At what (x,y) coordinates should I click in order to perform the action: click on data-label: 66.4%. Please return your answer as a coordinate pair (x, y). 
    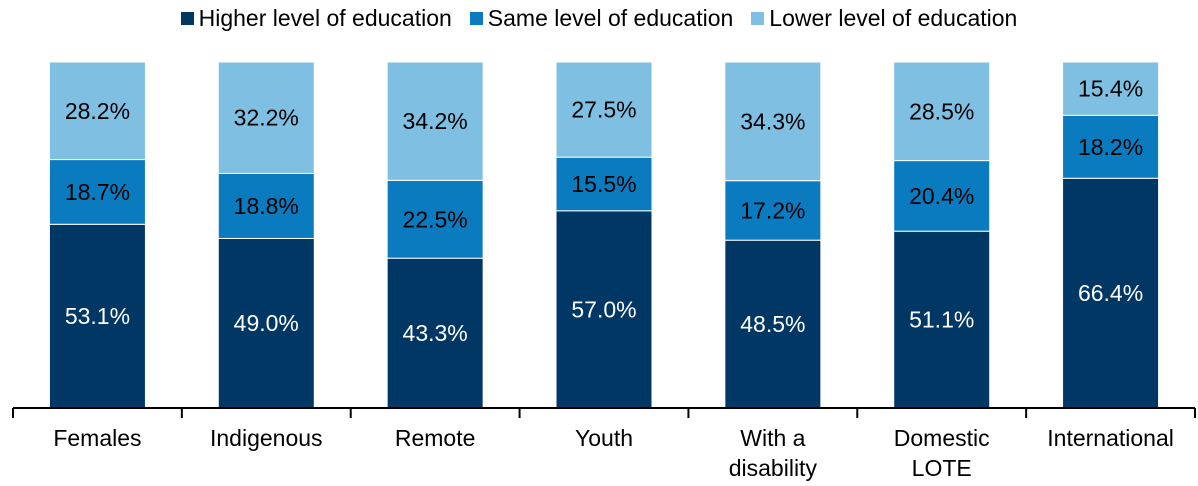
    Looking at the image, I should click on (1110, 293).